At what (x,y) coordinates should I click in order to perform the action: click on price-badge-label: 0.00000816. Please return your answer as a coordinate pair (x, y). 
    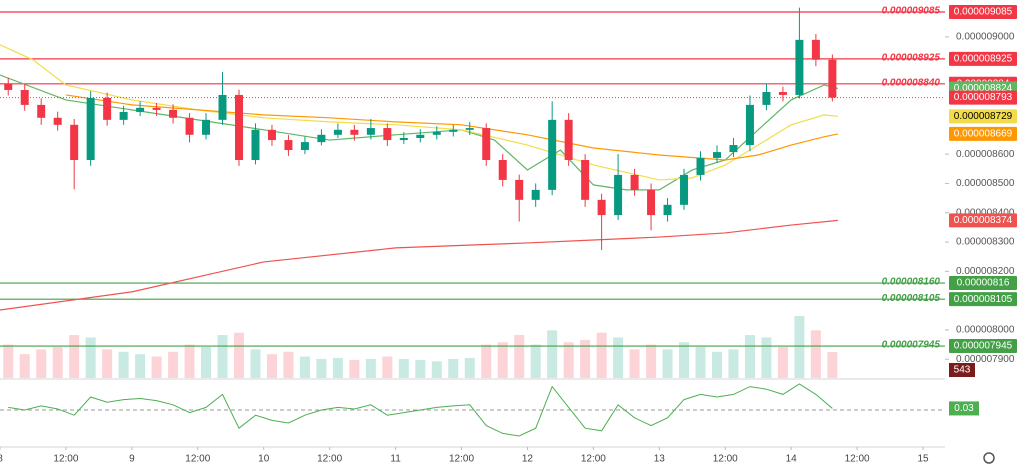
    Looking at the image, I should click on (983, 283).